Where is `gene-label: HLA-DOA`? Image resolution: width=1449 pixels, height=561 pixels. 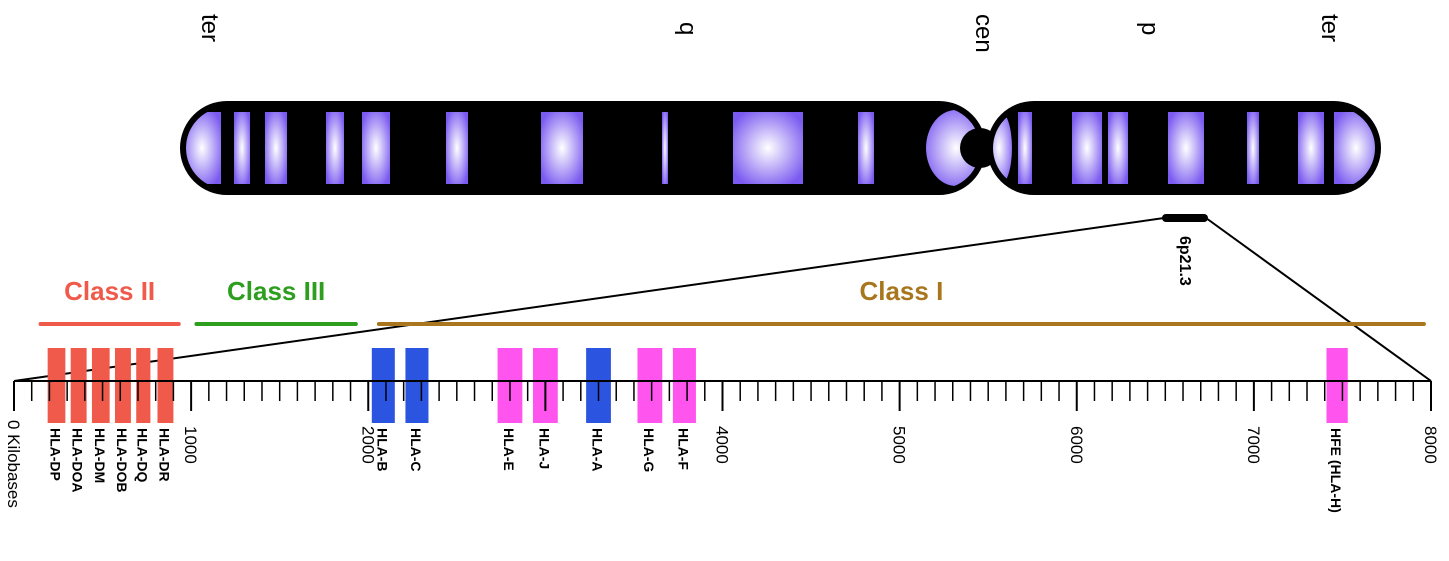 gene-label: HLA-DOA is located at coordinates (78, 460).